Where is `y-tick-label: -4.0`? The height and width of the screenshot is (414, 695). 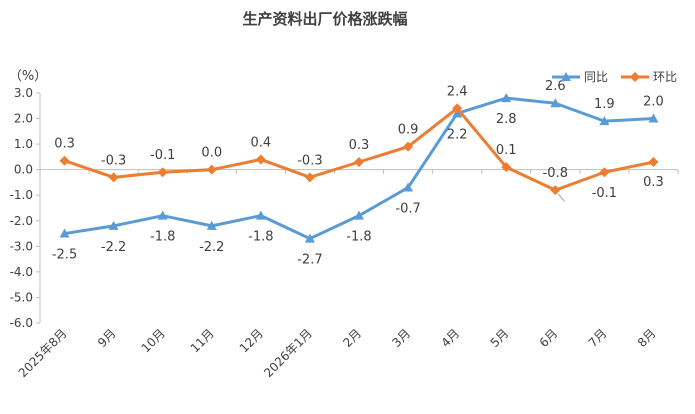 y-tick-label: -4.0 is located at coordinates (21, 272).